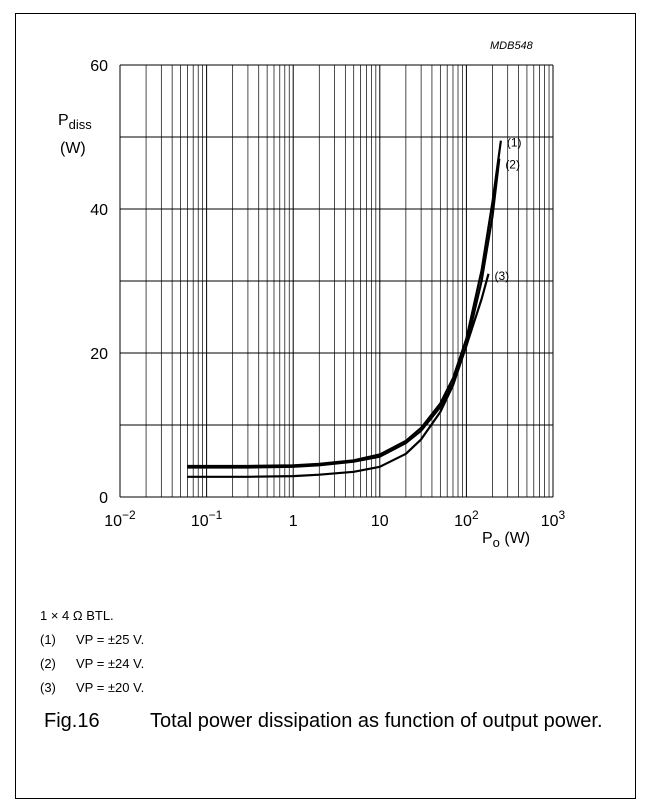 The width and height of the screenshot is (653, 812). I want to click on y-tick-label: 60, so click(99, 66).